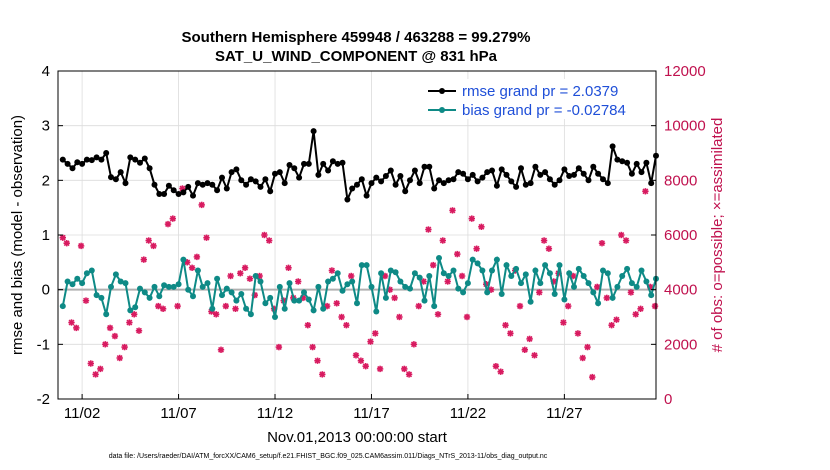 This screenshot has width=830, height=470. Describe the element at coordinates (680, 180) in the screenshot. I see `y-right-tick-label: 8000` at that location.